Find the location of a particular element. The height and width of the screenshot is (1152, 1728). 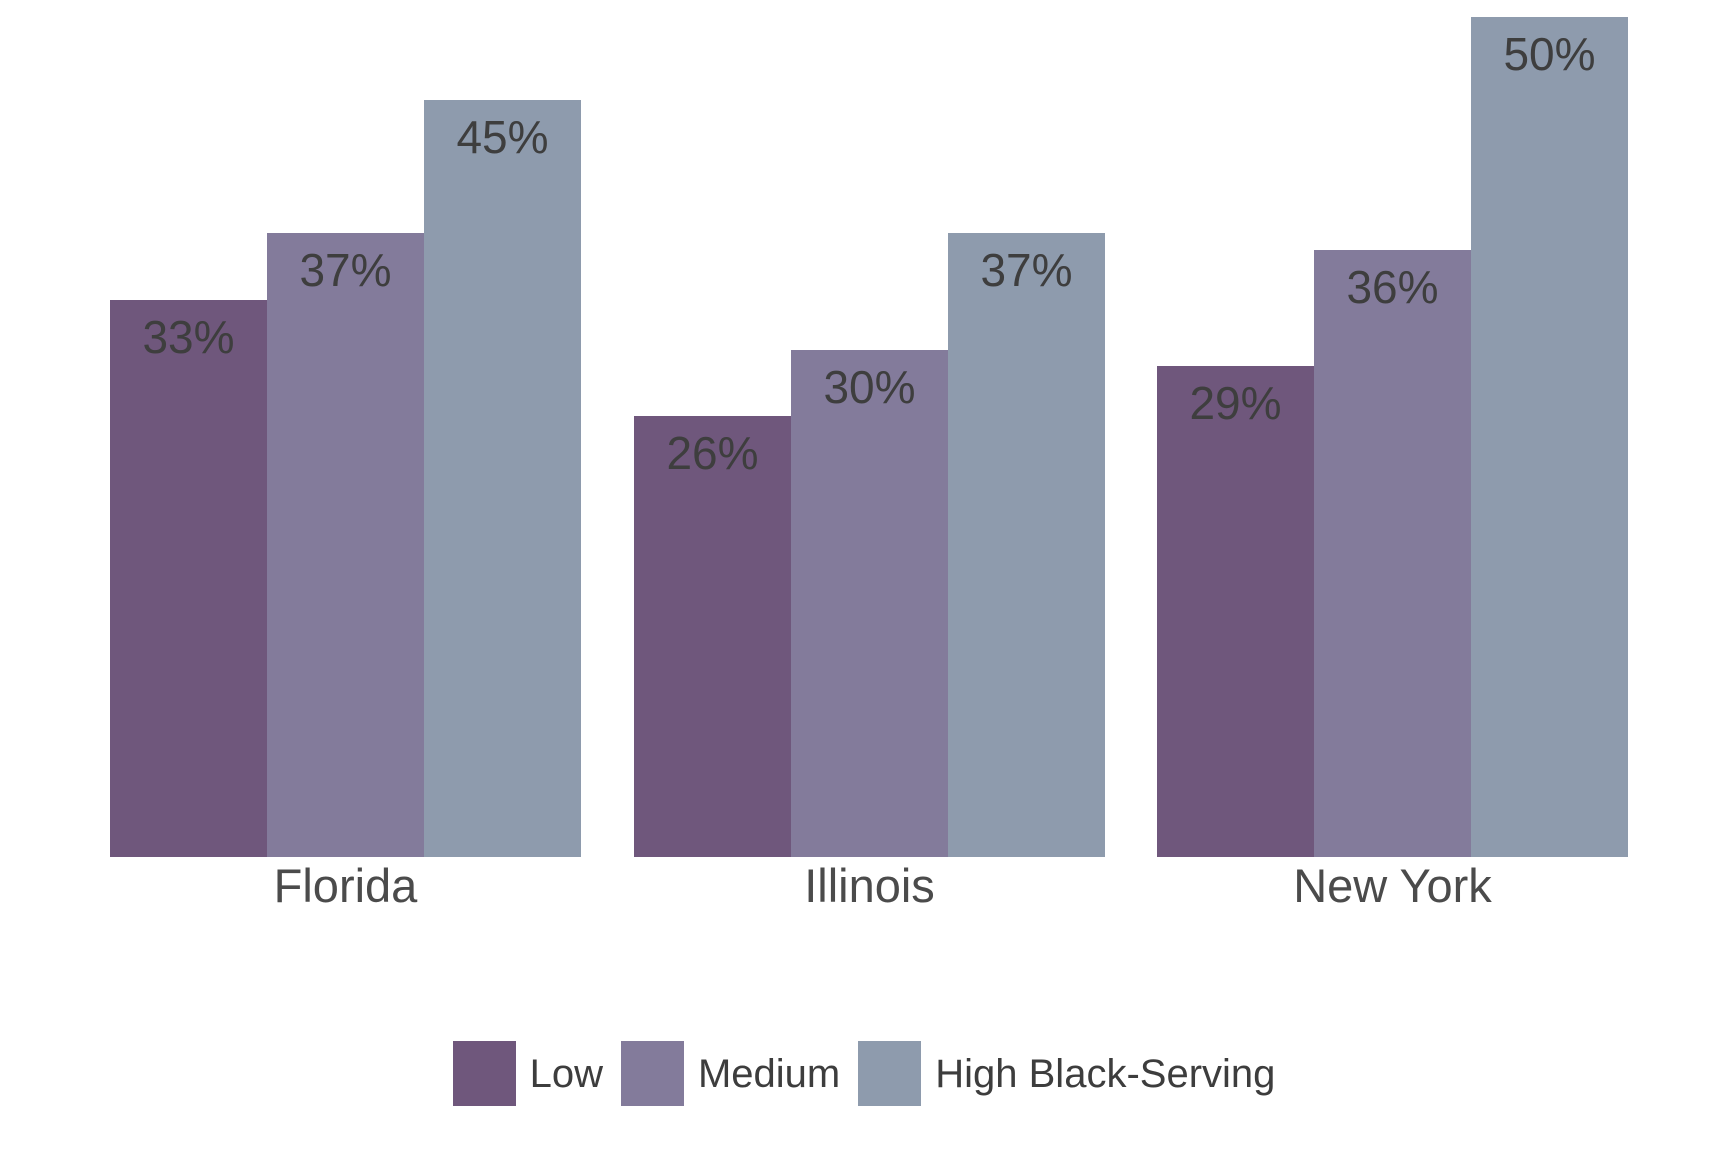

bar-illinois-low: 26% is located at coordinates (712, 636).